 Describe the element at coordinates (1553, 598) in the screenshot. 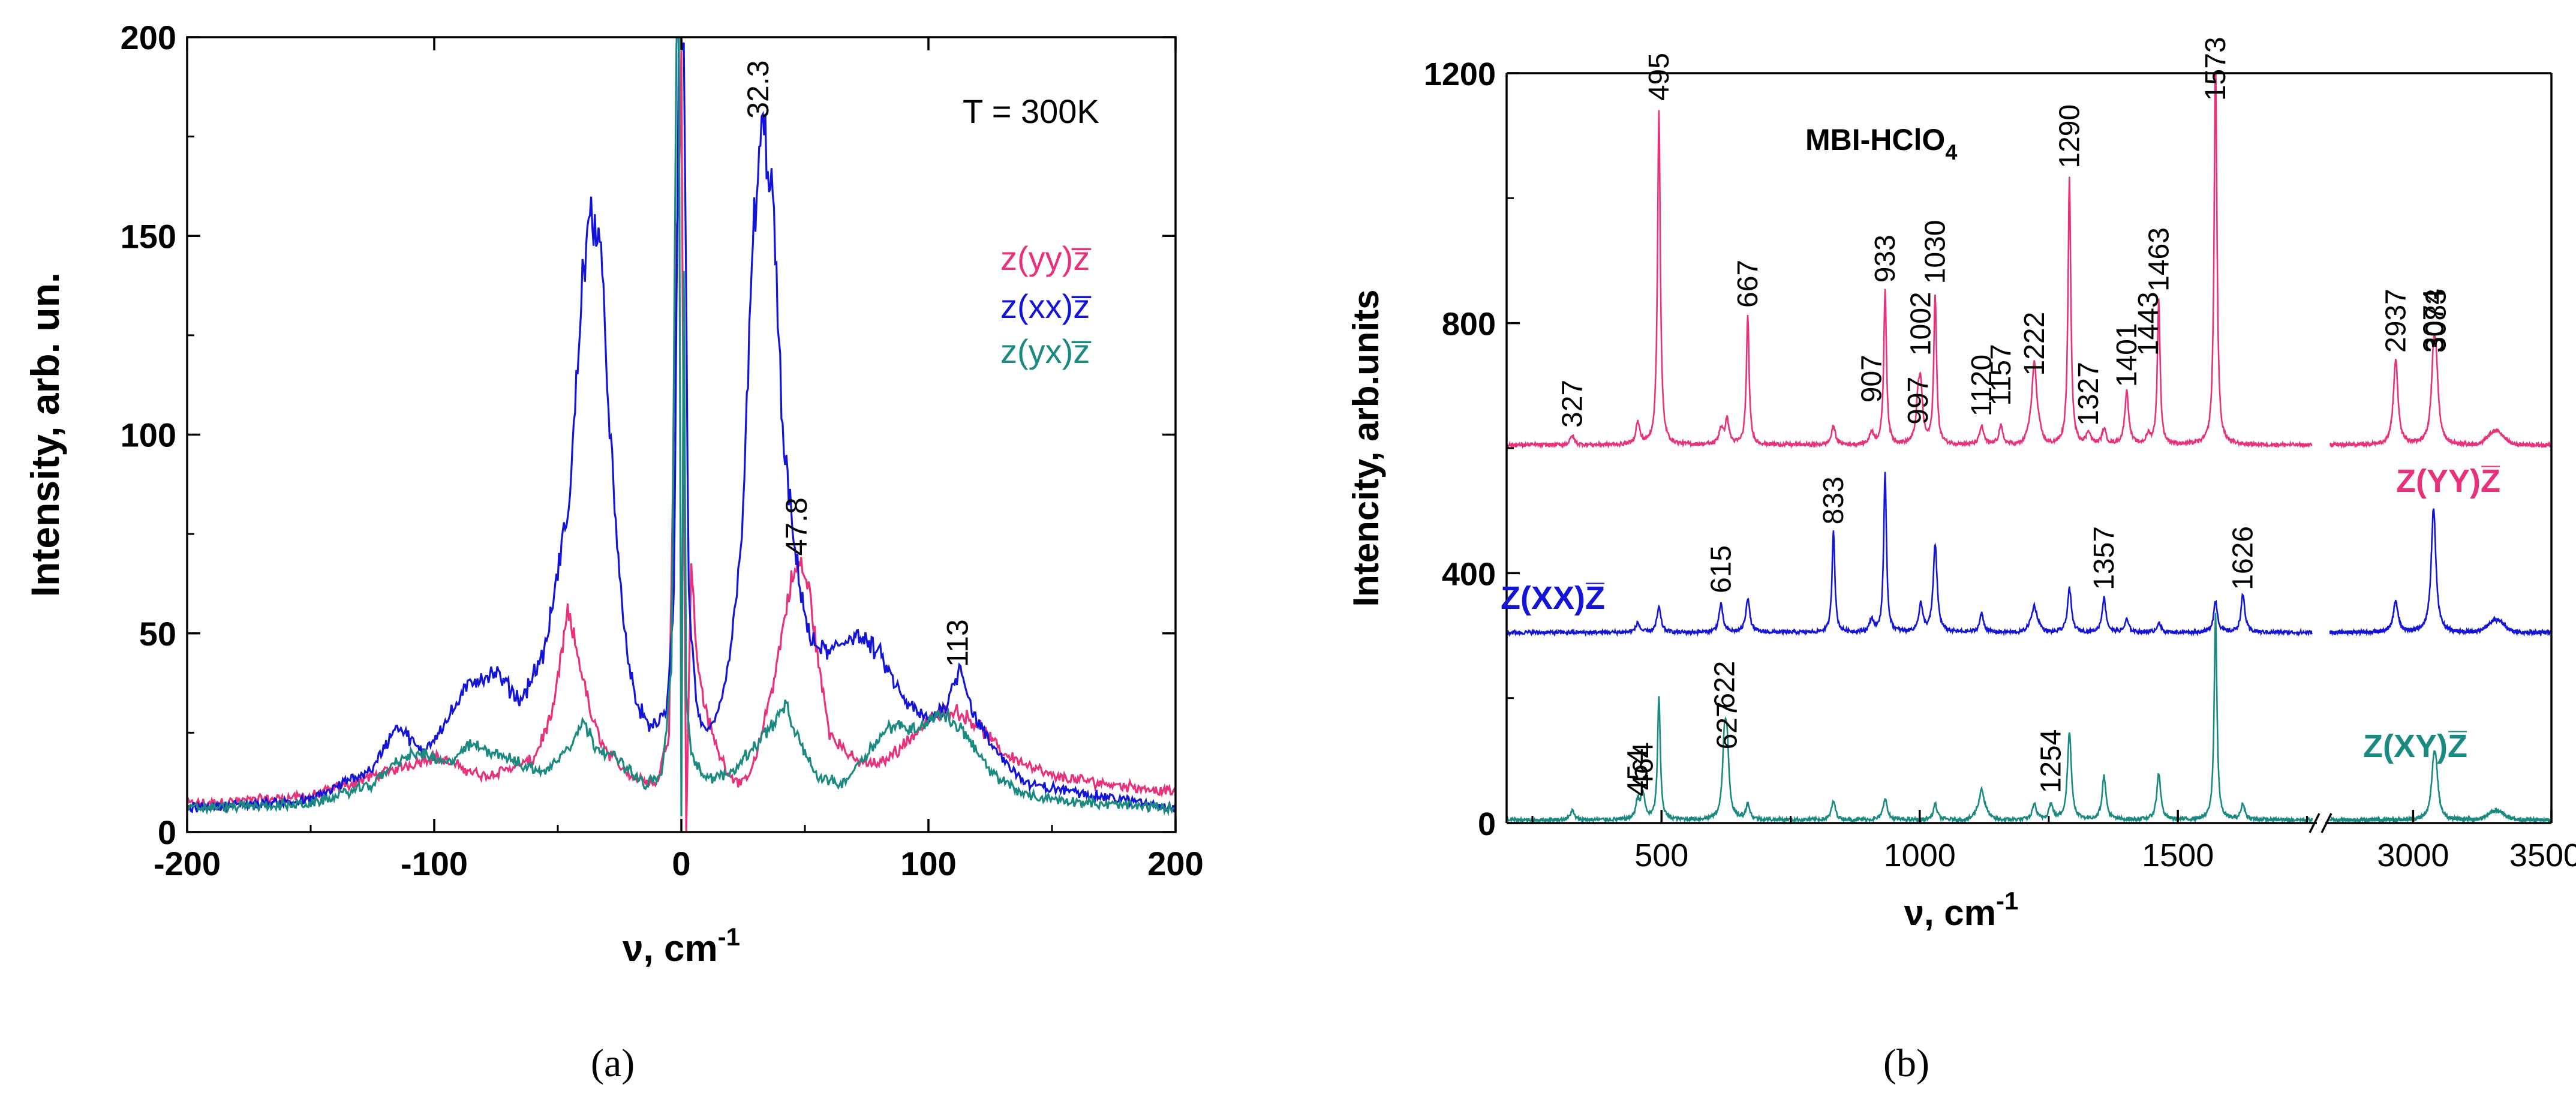

I see `trace-label-xx: Z(XX)Z̅` at that location.